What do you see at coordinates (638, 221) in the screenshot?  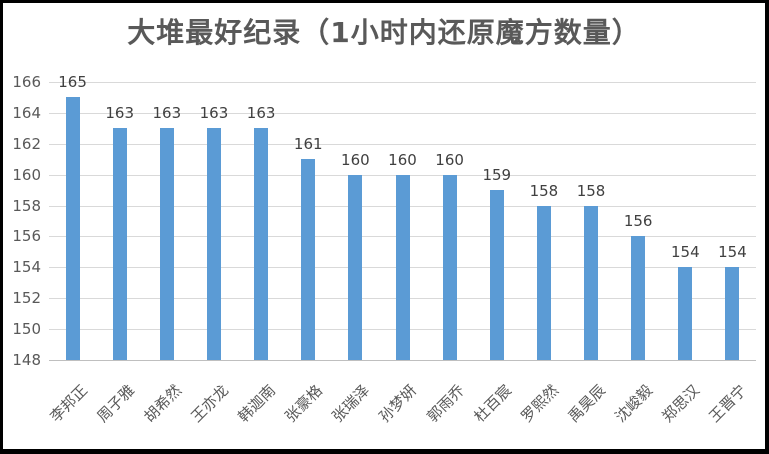 I see `bar-value-label: 156` at bounding box center [638, 221].